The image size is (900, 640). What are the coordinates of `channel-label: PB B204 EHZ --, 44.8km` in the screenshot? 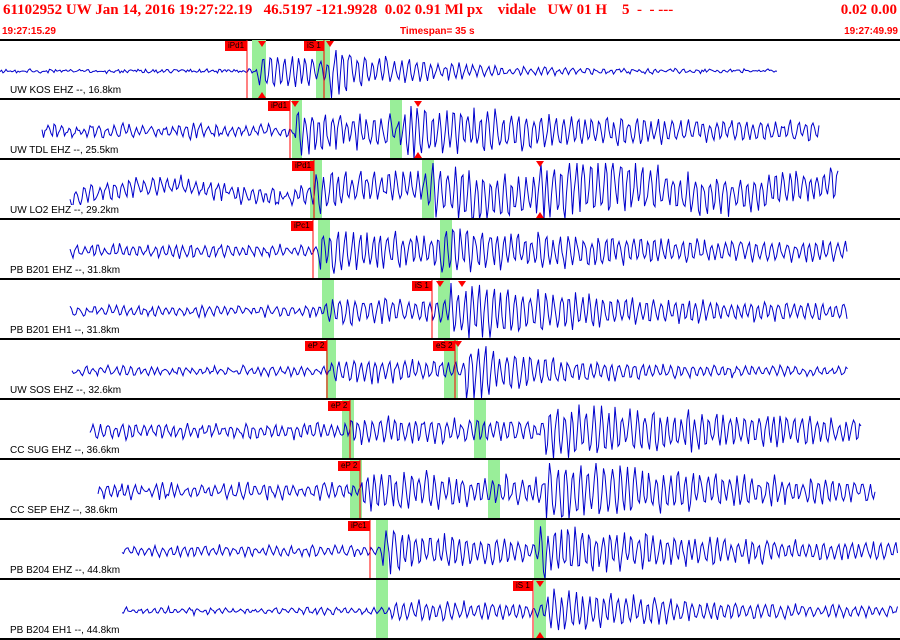 It's located at (65, 570).